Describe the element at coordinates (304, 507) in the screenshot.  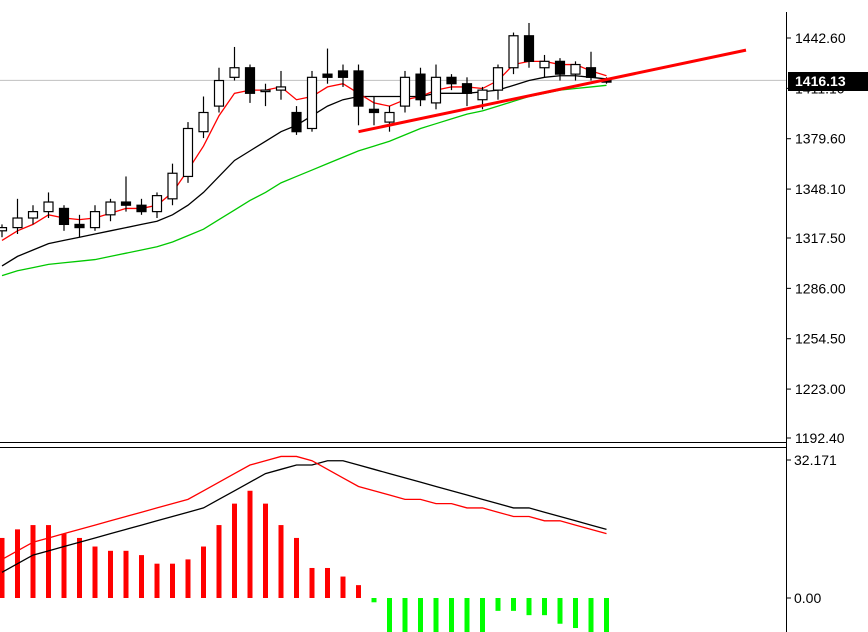
I see `macd-main-line` at that location.